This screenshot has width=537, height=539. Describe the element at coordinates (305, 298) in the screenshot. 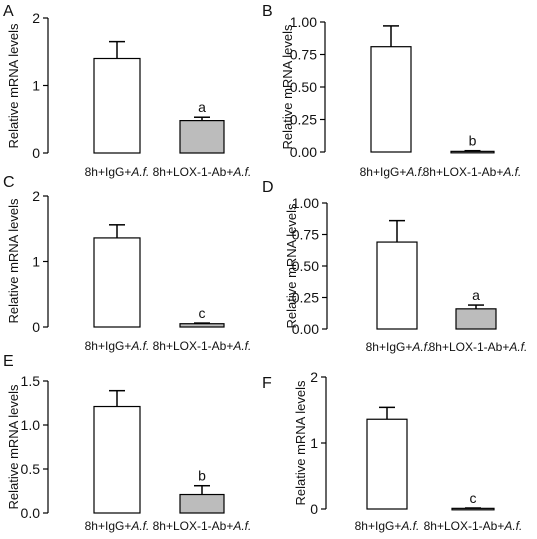

I see `panel-d-y-tick-label: 0.25` at that location.